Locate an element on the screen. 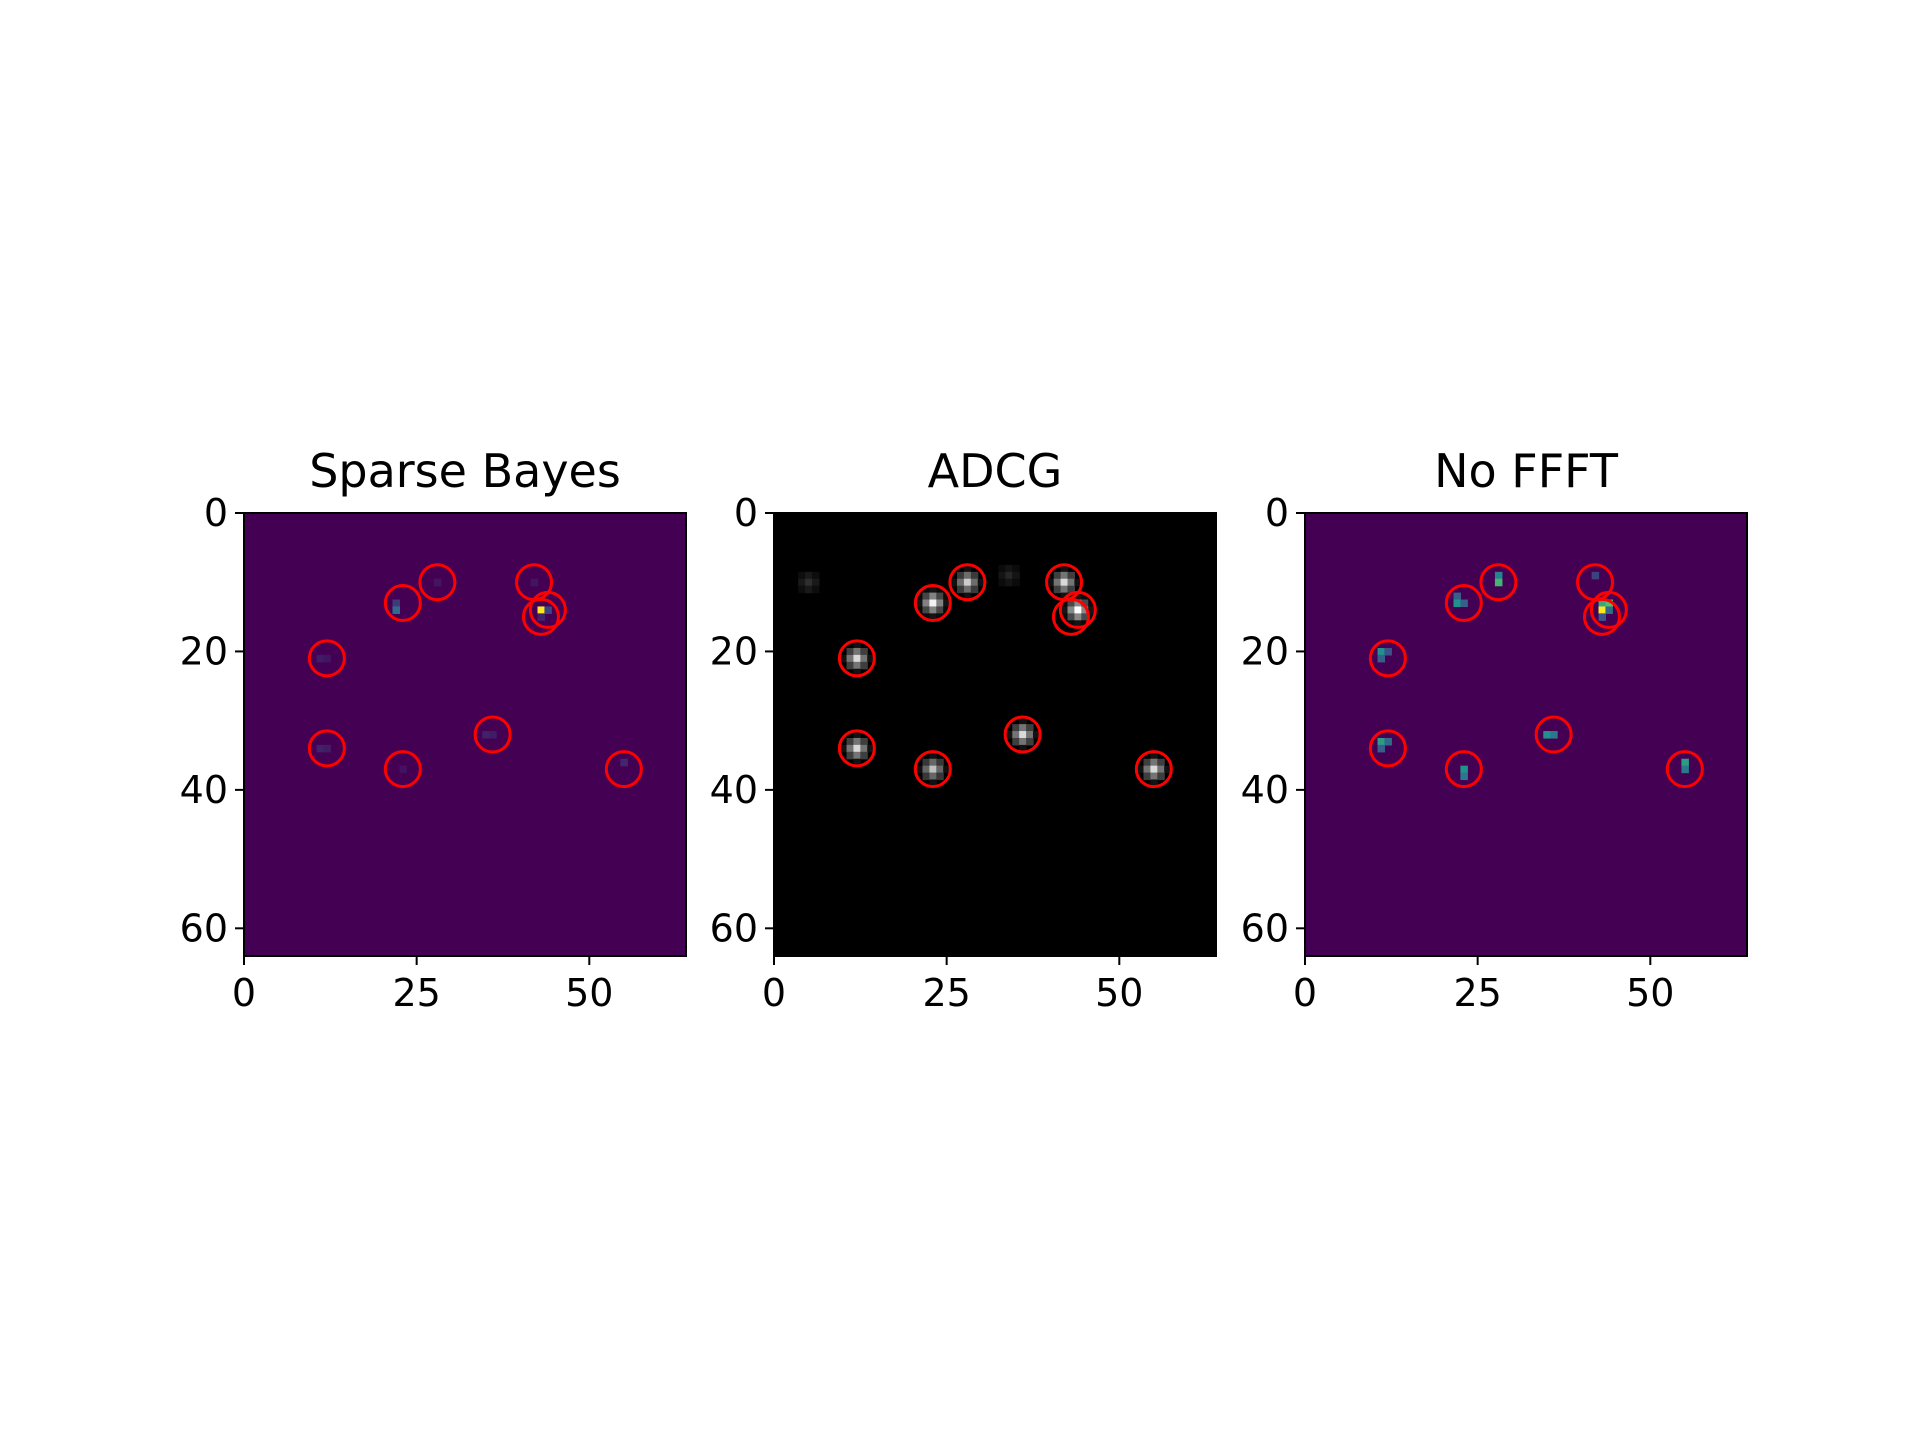 The width and height of the screenshot is (1920, 1440). axes-frame is located at coordinates (465, 734).